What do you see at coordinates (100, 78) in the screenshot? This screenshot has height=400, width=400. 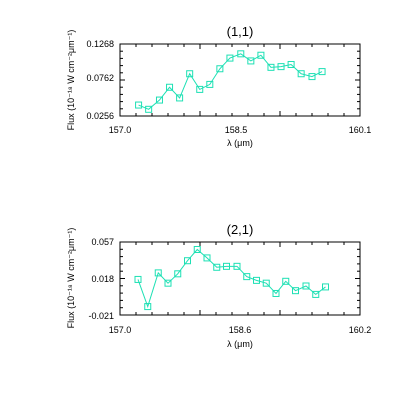 I see `y-tick-label: 0.0762` at bounding box center [100, 78].